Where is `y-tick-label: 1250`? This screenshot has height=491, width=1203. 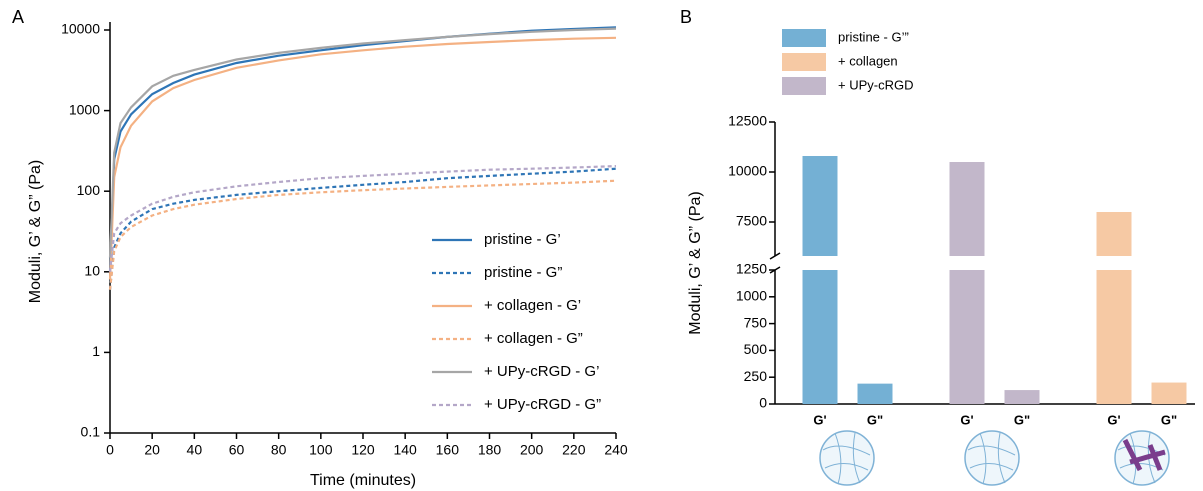 y-tick-label: 1250 is located at coordinates (751, 269).